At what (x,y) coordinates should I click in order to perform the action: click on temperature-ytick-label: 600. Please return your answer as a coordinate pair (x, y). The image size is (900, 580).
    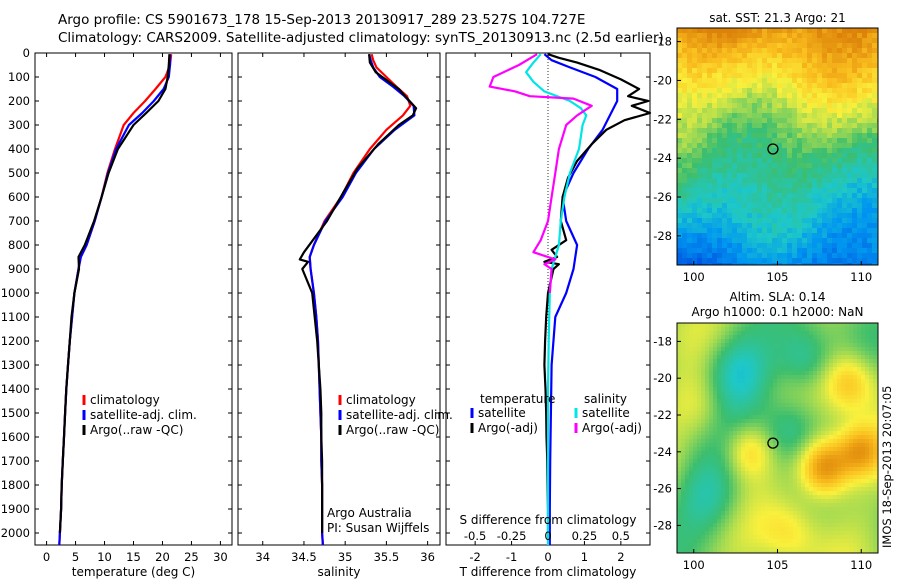
    Looking at the image, I should click on (19, 197).